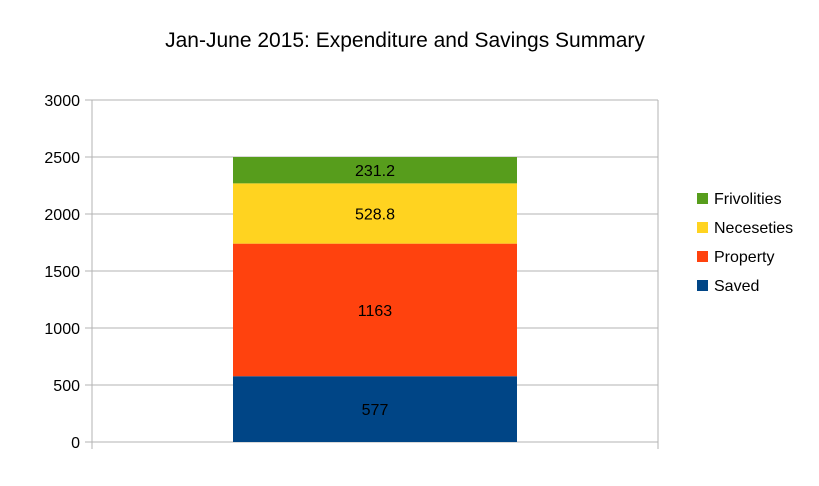  I want to click on data-label-property: 1163, so click(375, 311).